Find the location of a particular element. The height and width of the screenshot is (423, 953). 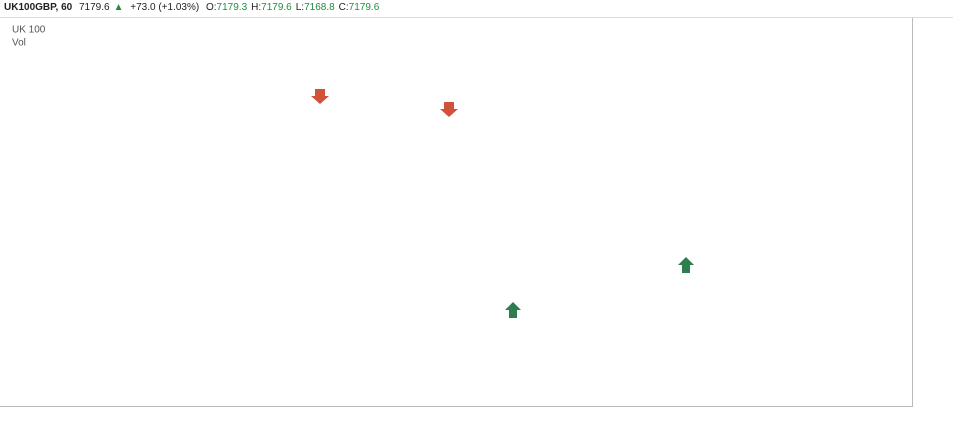

field-label: O: is located at coordinates (211, 7).